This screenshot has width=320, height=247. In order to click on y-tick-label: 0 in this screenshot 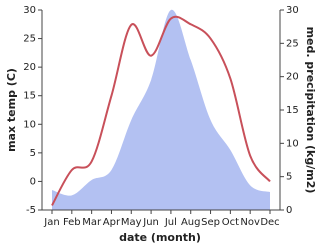, I will do `click(33, 181)`.